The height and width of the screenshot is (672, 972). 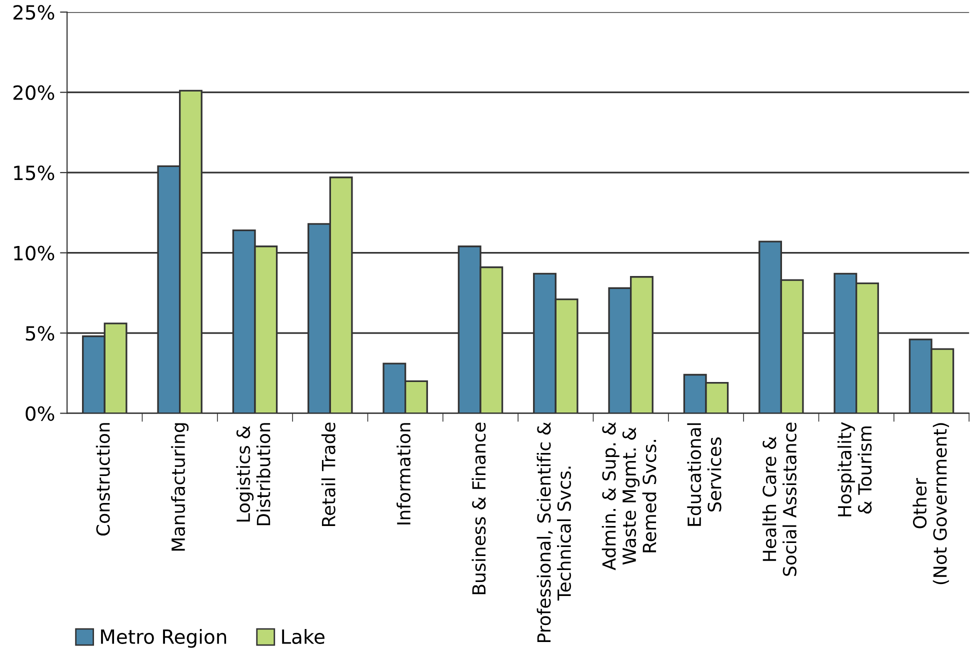 What do you see at coordinates (303, 636) in the screenshot?
I see `legend-label: Lake` at bounding box center [303, 636].